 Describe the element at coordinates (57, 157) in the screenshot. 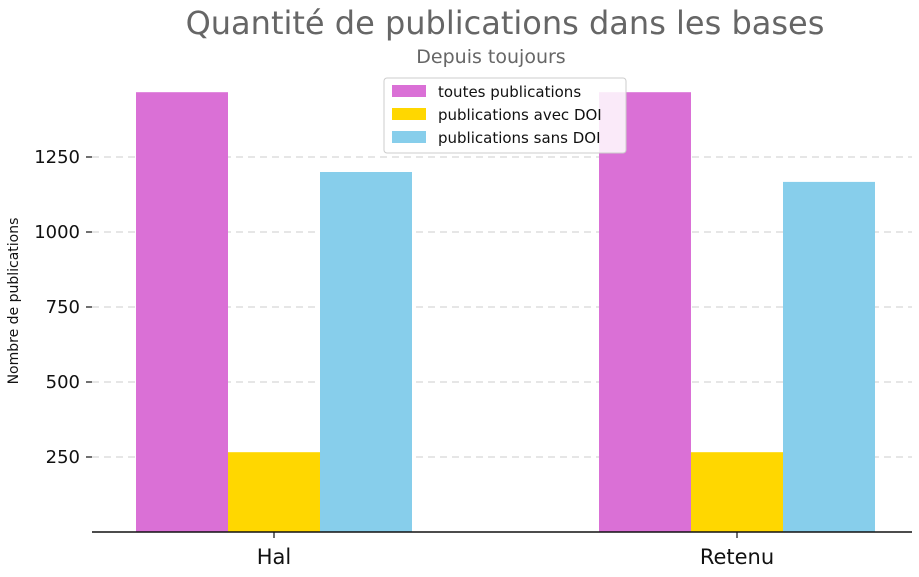

I see `y-tick-label-1250: 1250` at that location.